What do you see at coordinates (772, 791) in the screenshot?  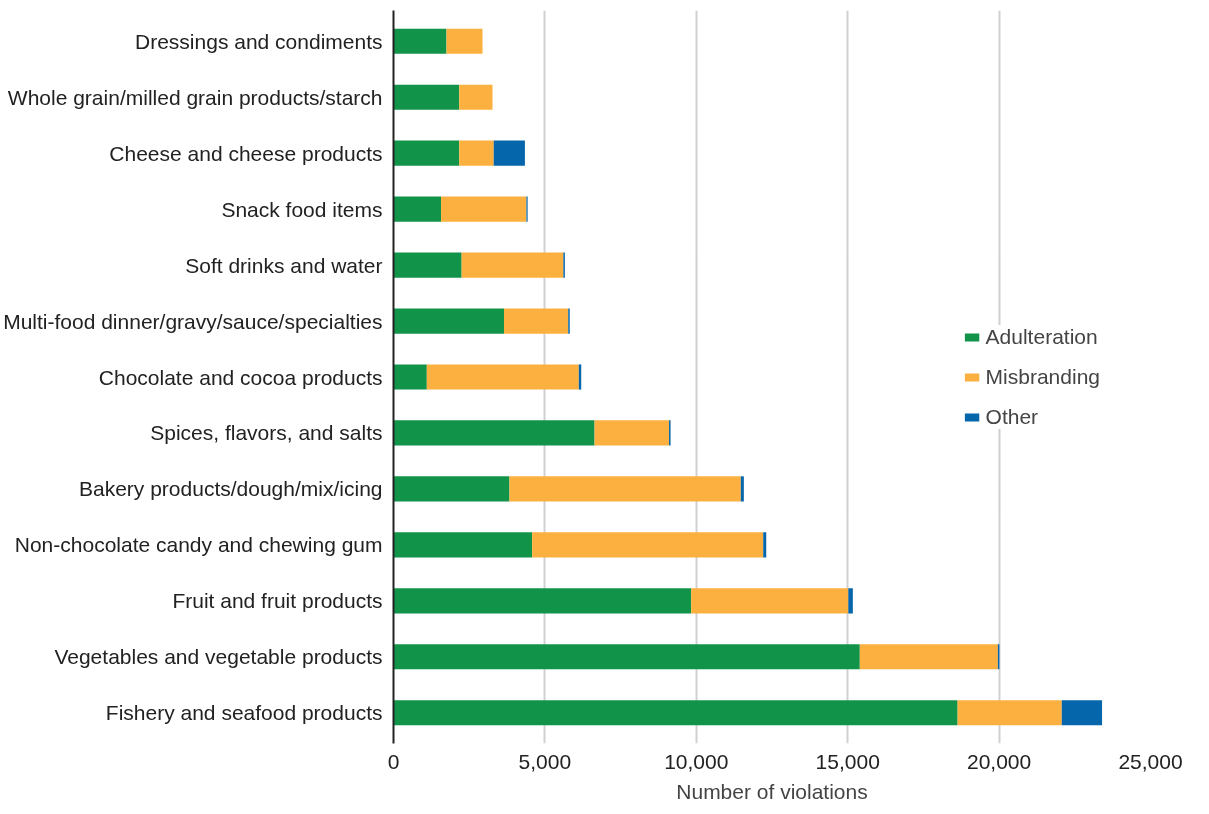 I see `x-axis-title: Number of violations` at bounding box center [772, 791].